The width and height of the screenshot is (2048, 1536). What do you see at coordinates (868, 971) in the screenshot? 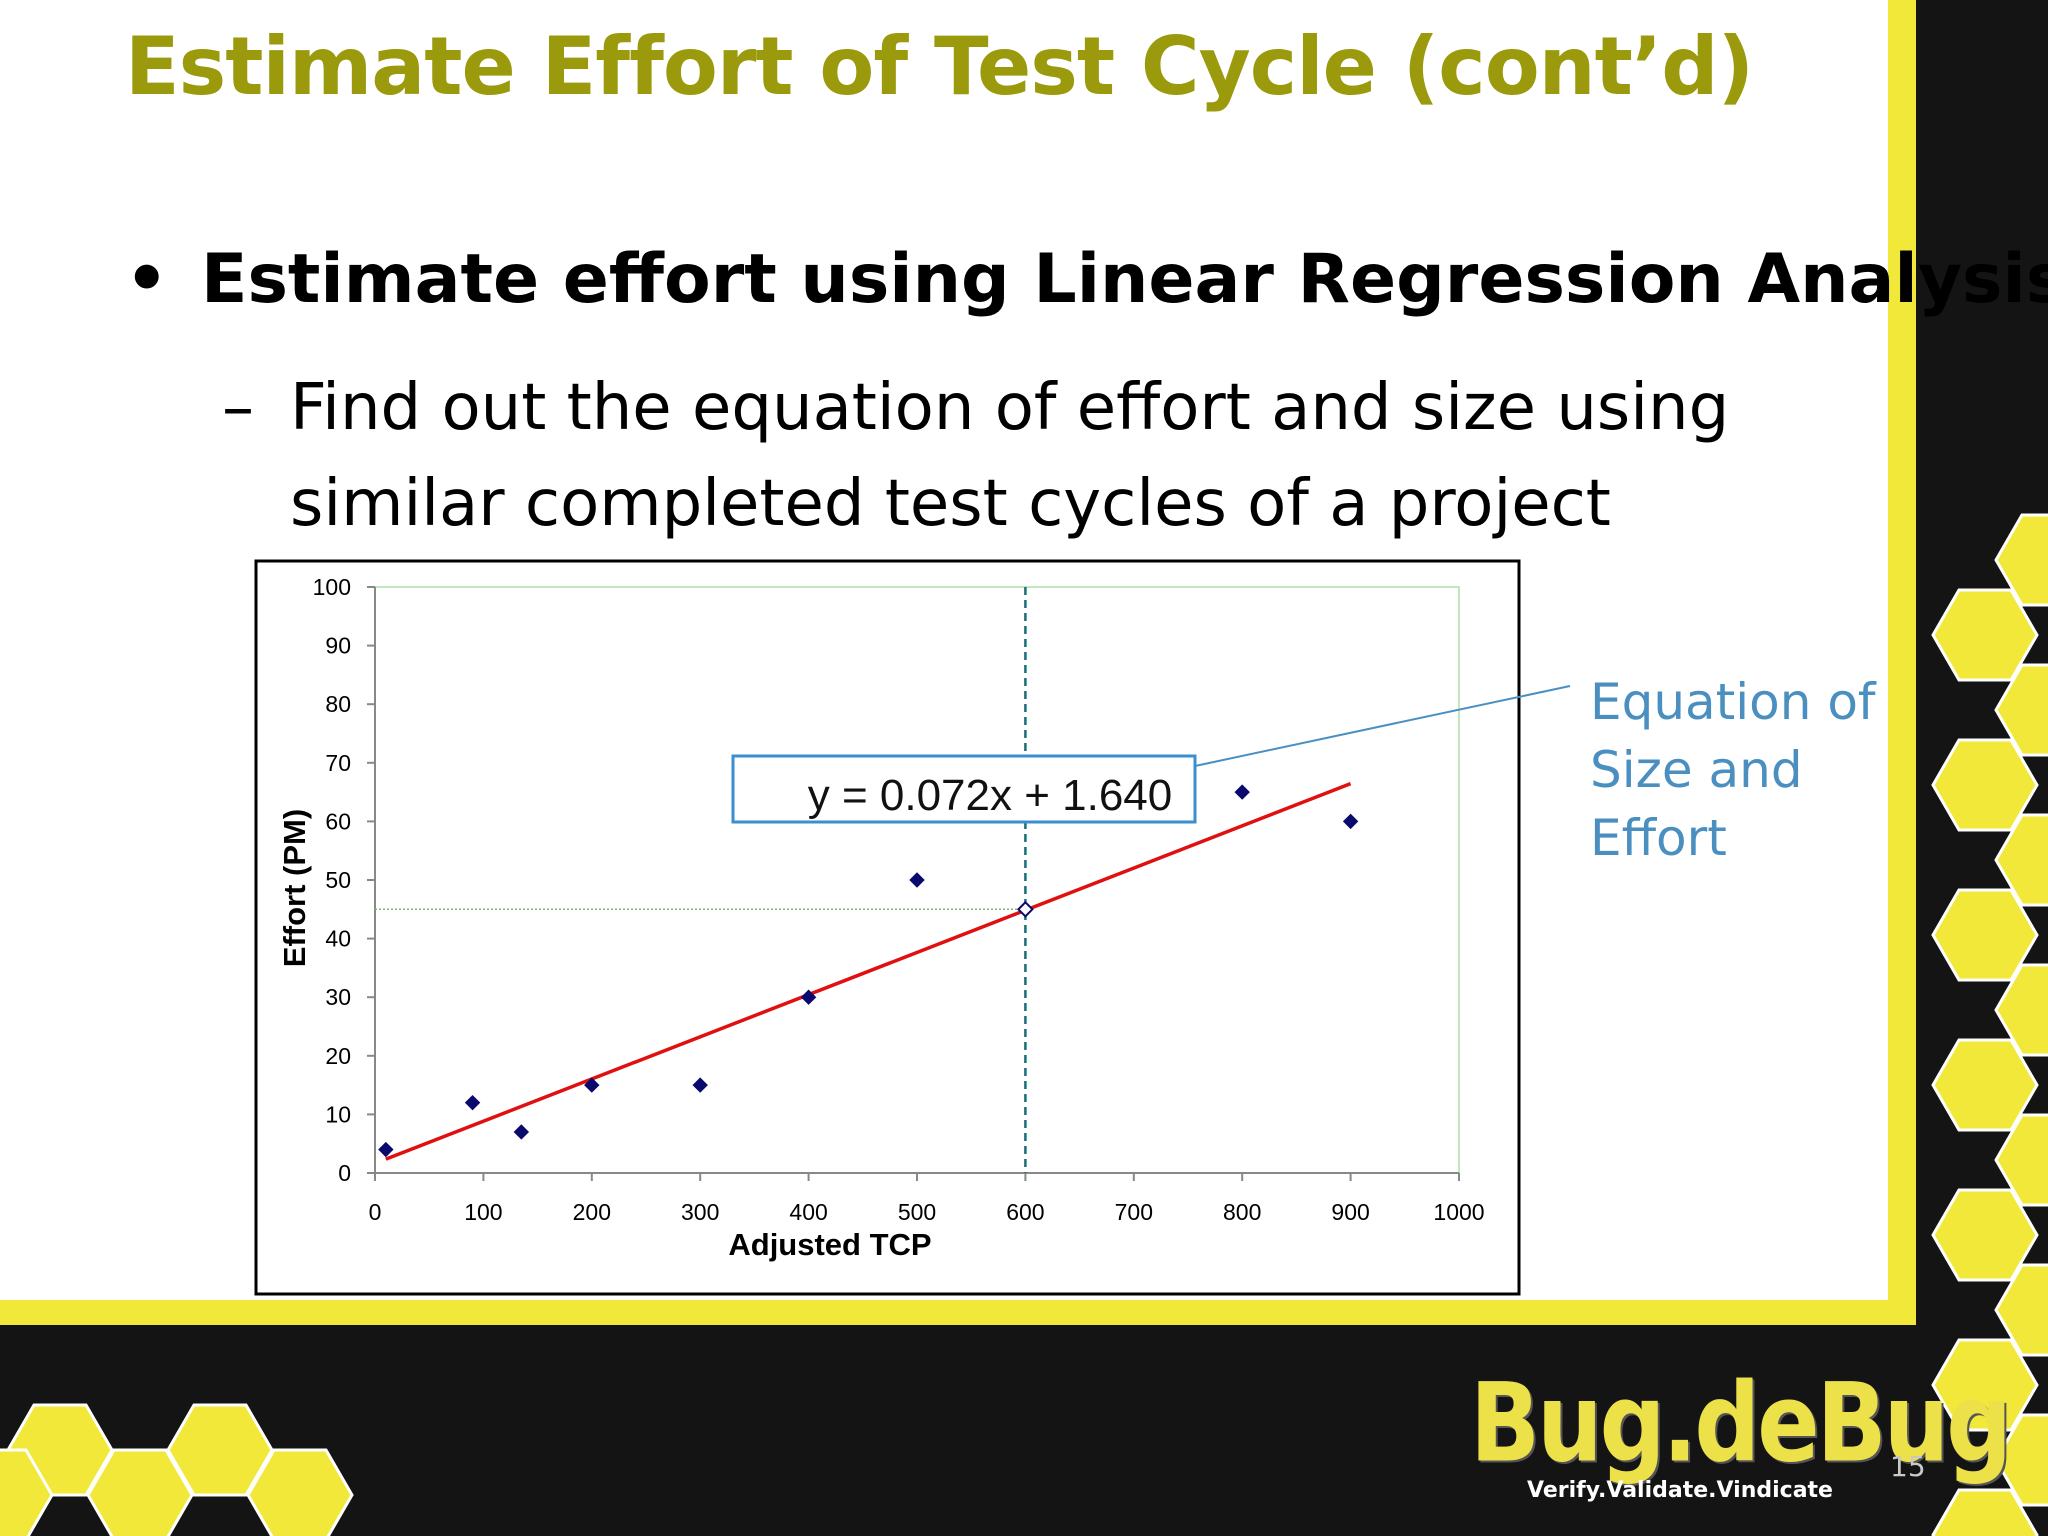
I see `trend-line` at bounding box center [868, 971].